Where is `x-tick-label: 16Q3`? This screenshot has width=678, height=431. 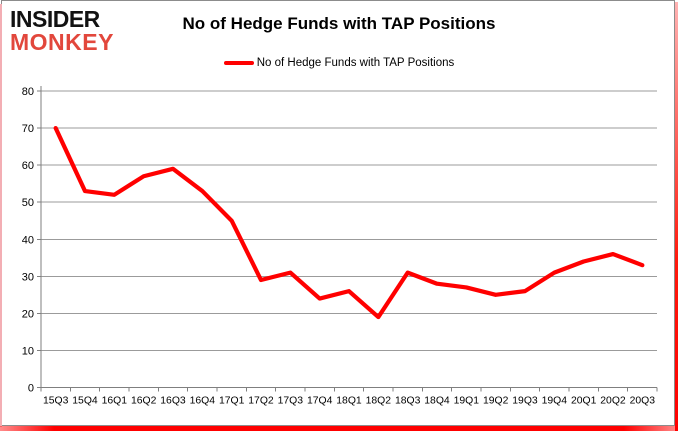 x-tick-label: 16Q3 is located at coordinates (173, 401).